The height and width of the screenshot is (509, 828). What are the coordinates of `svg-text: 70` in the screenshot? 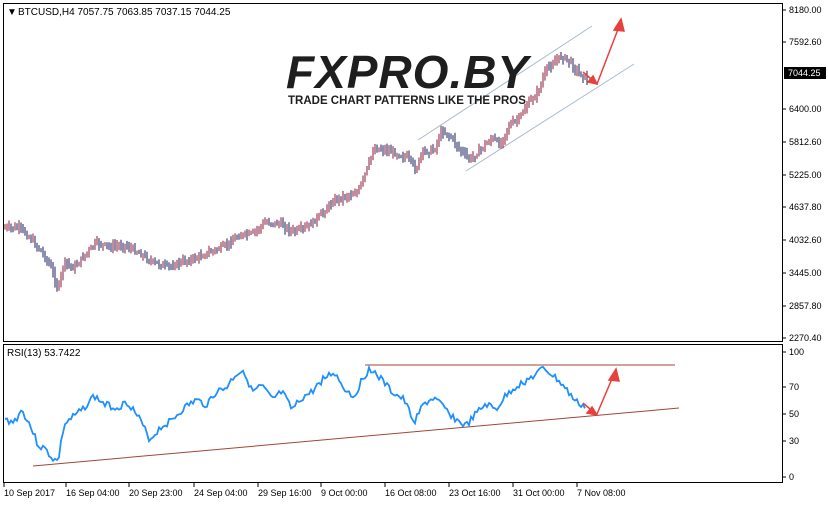 It's located at (794, 387).